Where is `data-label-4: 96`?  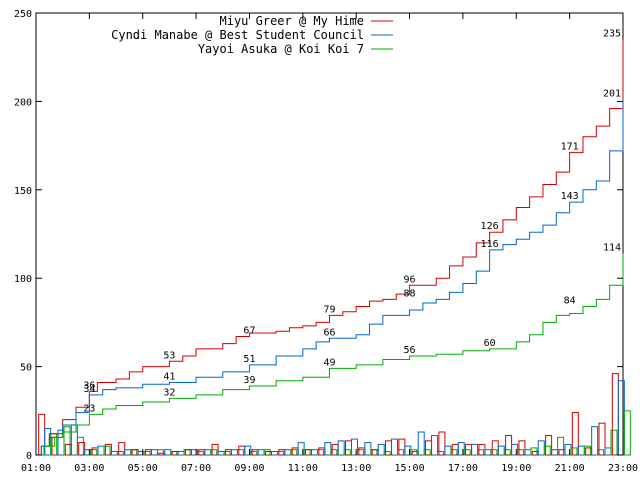 data-label-4: 96 is located at coordinates (410, 279).